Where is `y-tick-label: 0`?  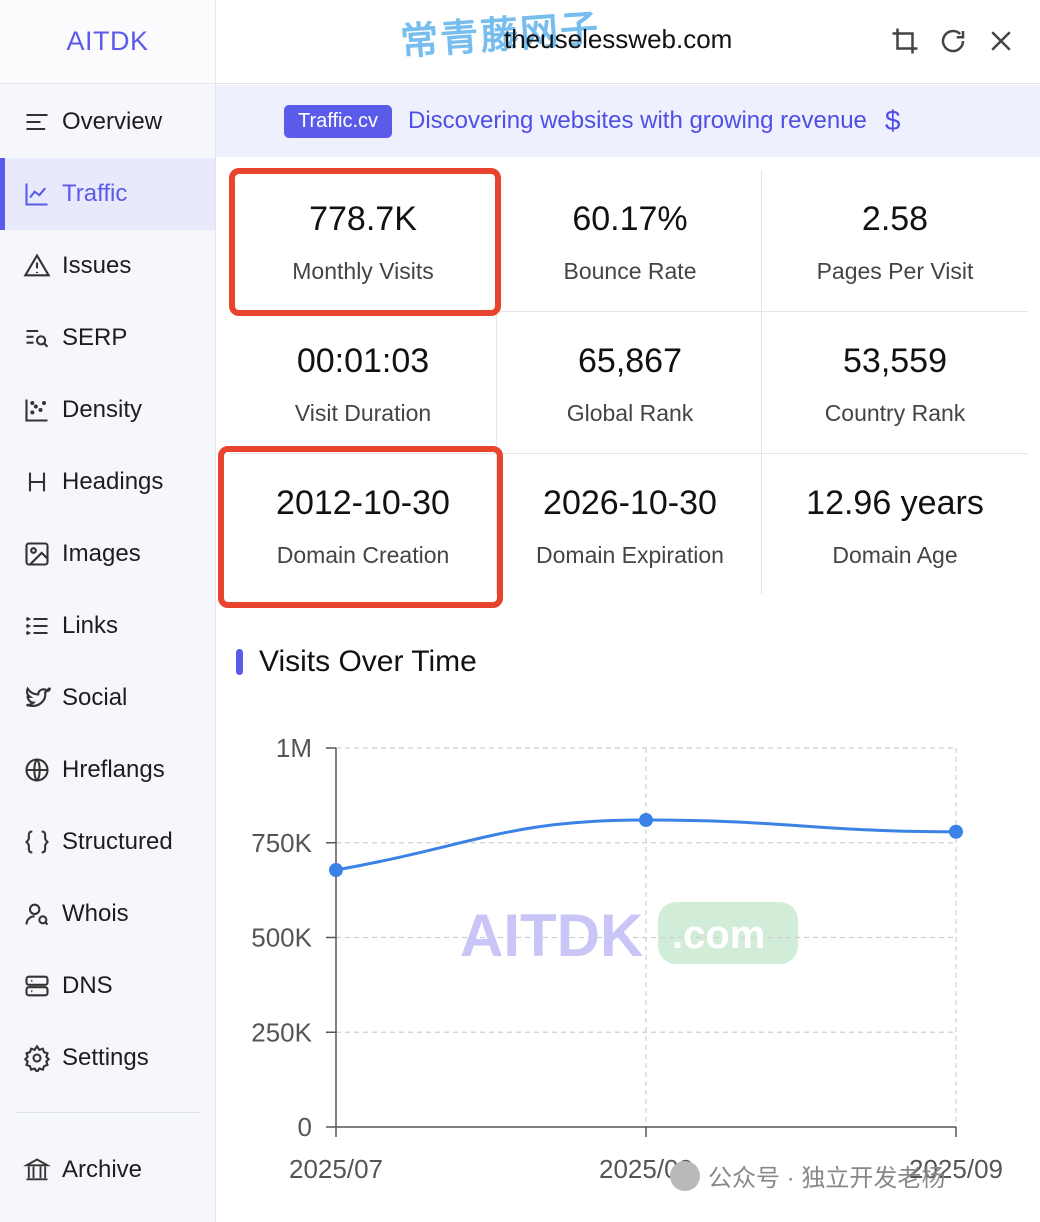 y-tick-label: 0 is located at coordinates (305, 1127).